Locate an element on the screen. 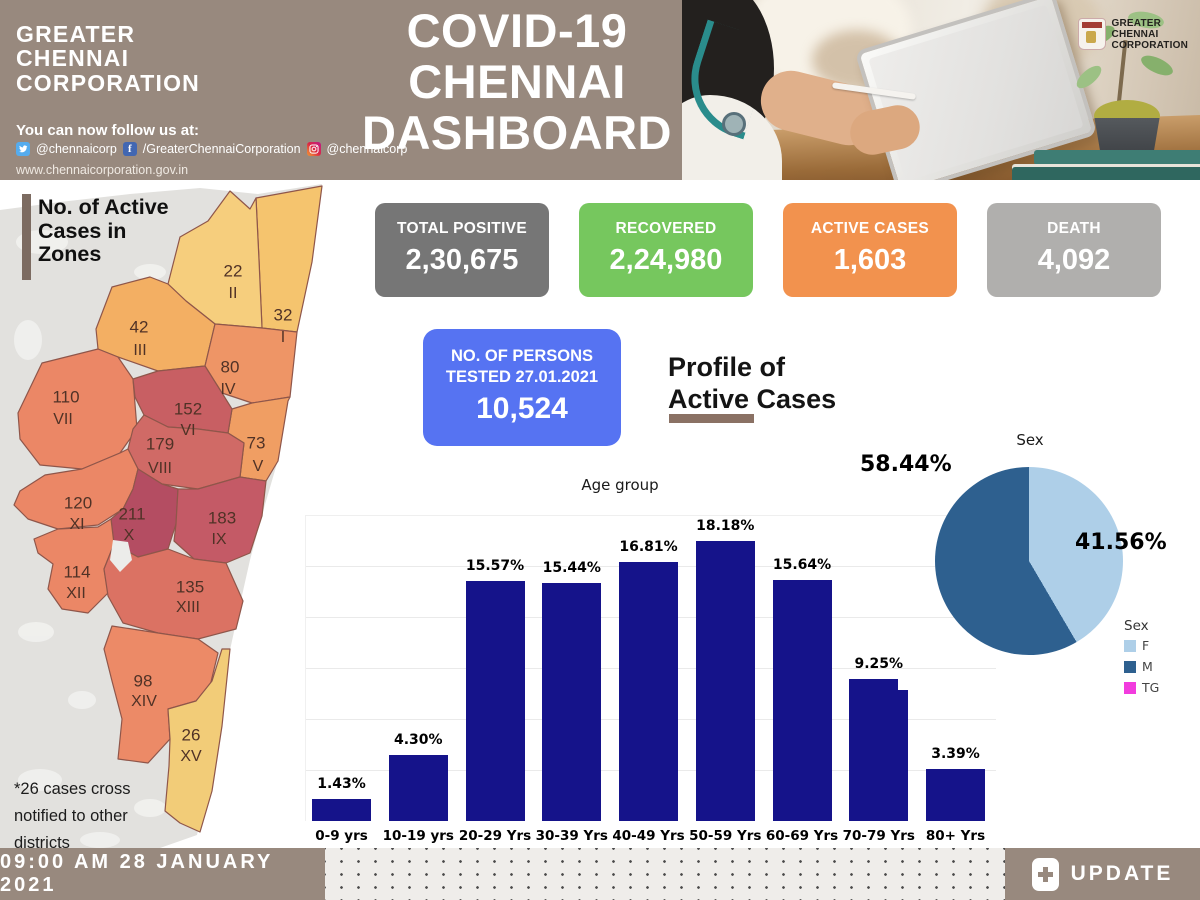 The width and height of the screenshot is (1200, 900). photo-books is located at coordinates (1106, 165).